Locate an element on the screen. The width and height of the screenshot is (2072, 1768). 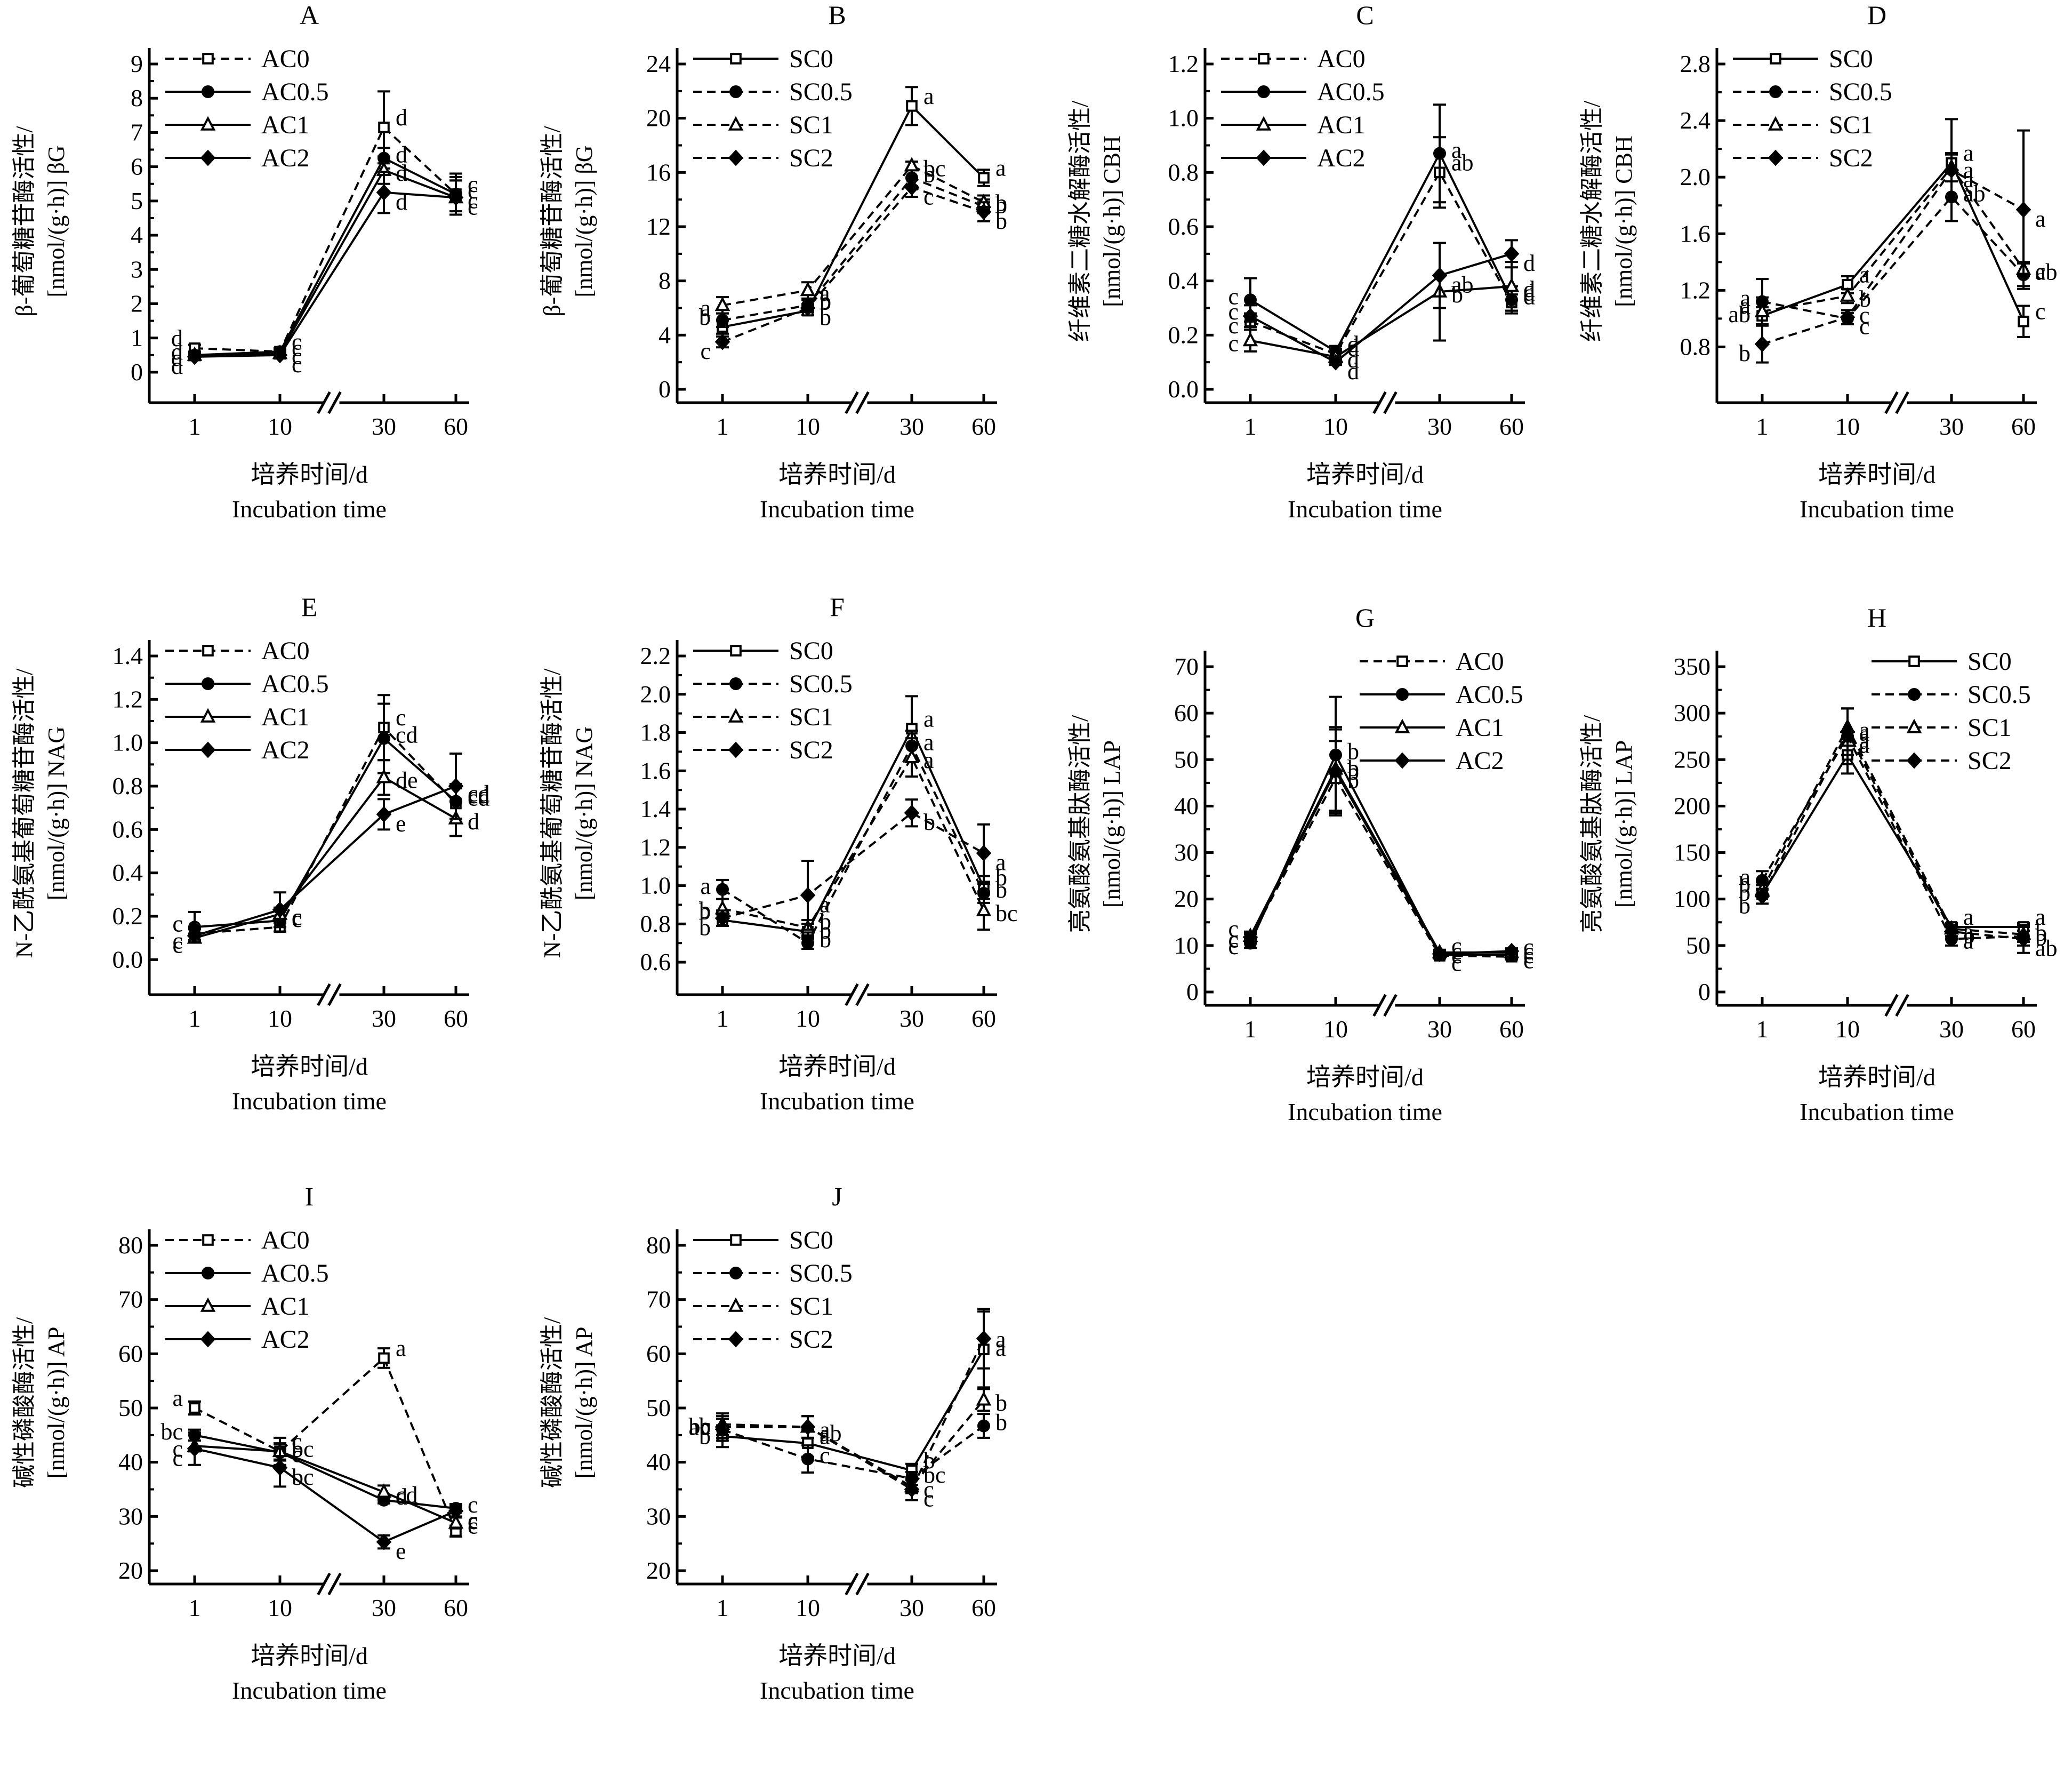
y-tick-label: 350 is located at coordinates (1692, 666).